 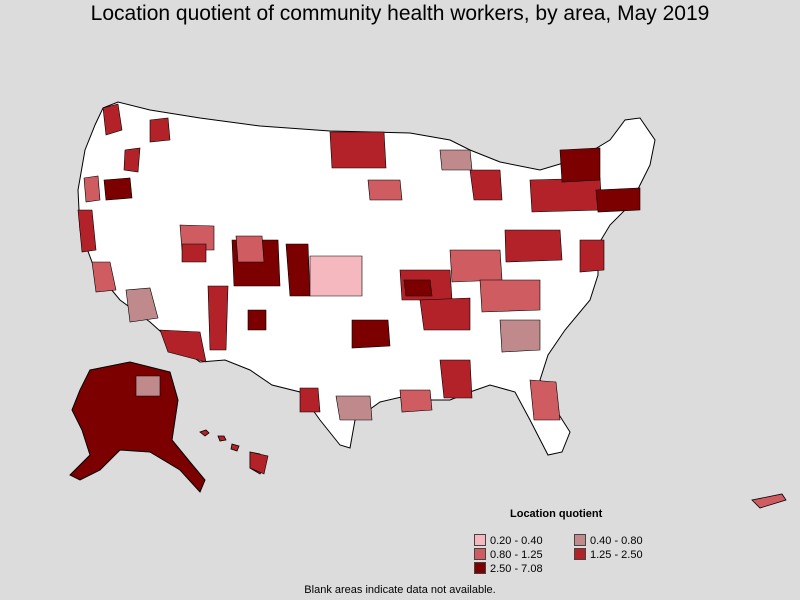 I want to click on legend-label-5: 2.50 - 7.08, so click(x=516, y=569).